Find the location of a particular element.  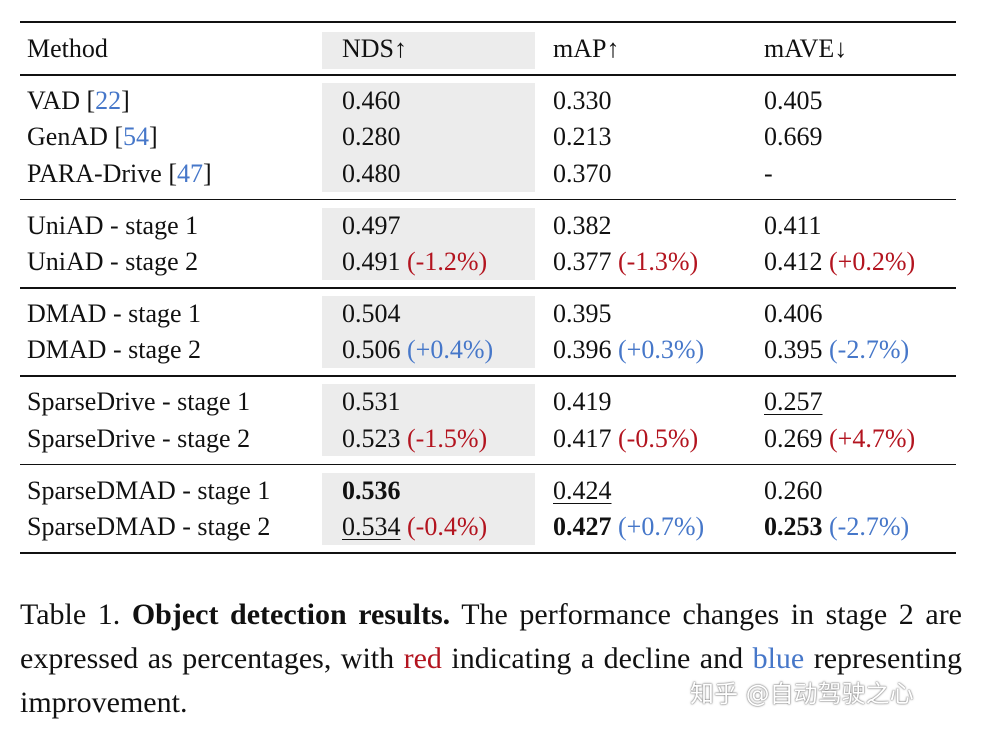

method-text: SparseDMAD - stage 1 is located at coordinates (149, 490).